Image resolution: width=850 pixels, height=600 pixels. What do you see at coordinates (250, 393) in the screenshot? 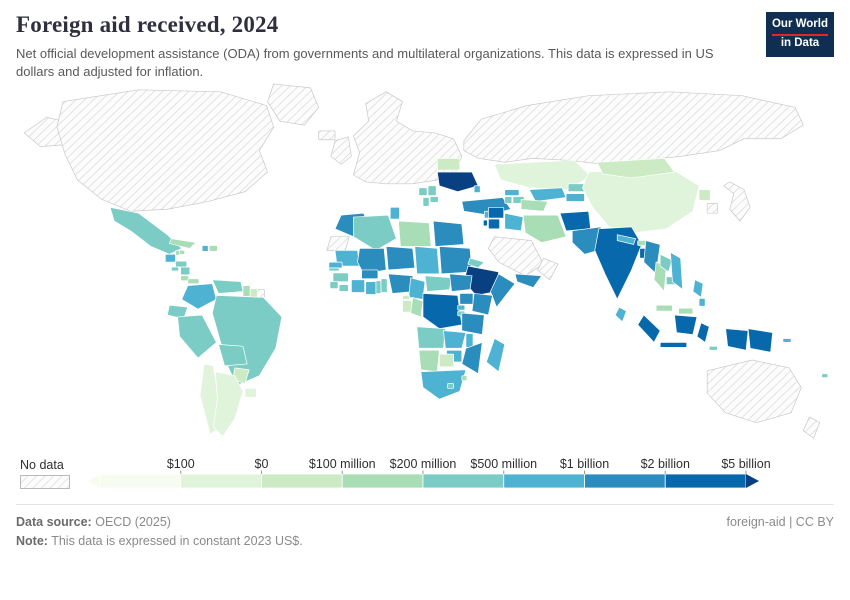
I see `country-uruguay` at bounding box center [250, 393].